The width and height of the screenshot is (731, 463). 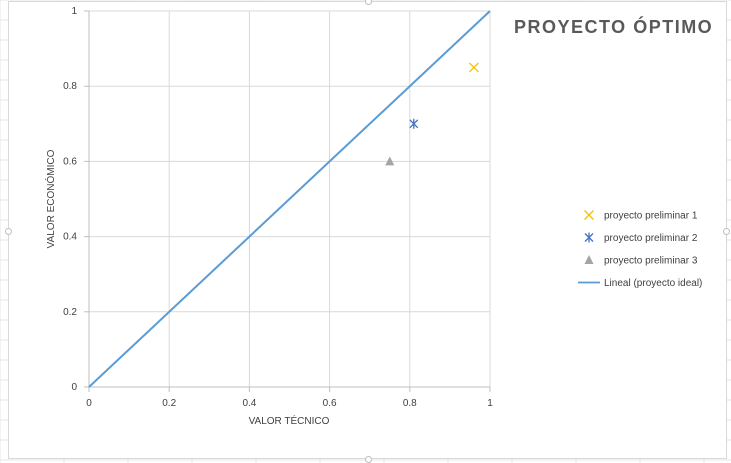 What do you see at coordinates (651, 238) in the screenshot?
I see `legend-label: proyecto preliminar 2` at bounding box center [651, 238].